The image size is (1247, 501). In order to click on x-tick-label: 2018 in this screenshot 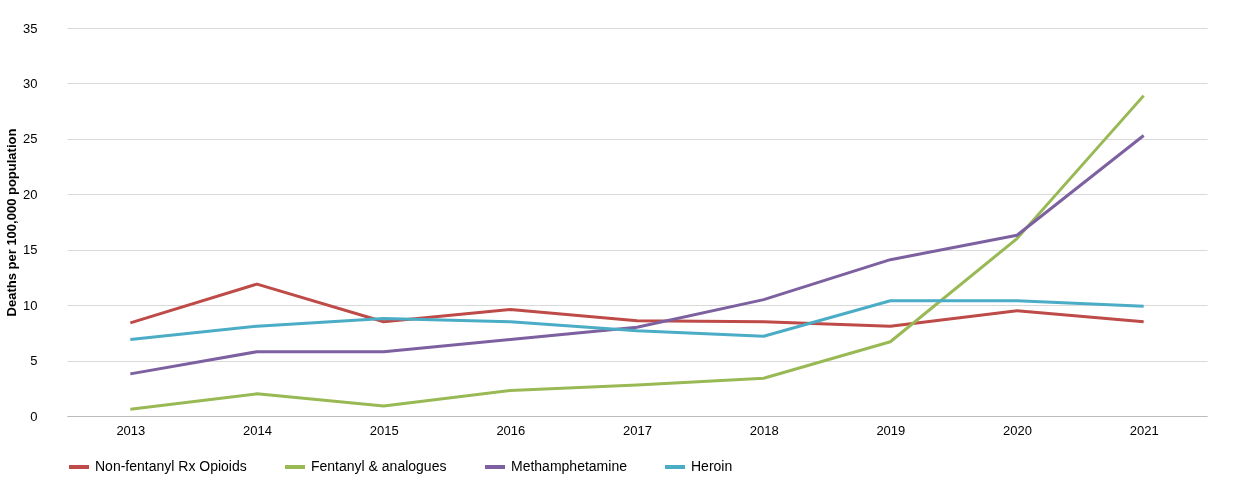, I will do `click(764, 430)`.